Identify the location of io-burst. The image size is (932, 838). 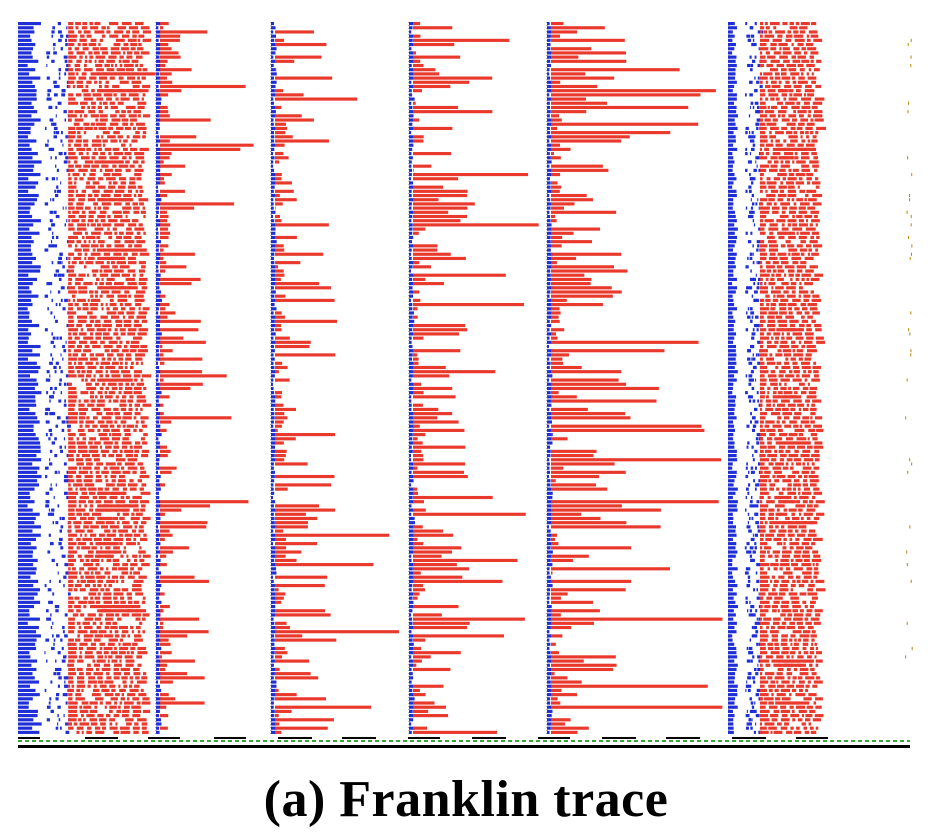
(107, 552).